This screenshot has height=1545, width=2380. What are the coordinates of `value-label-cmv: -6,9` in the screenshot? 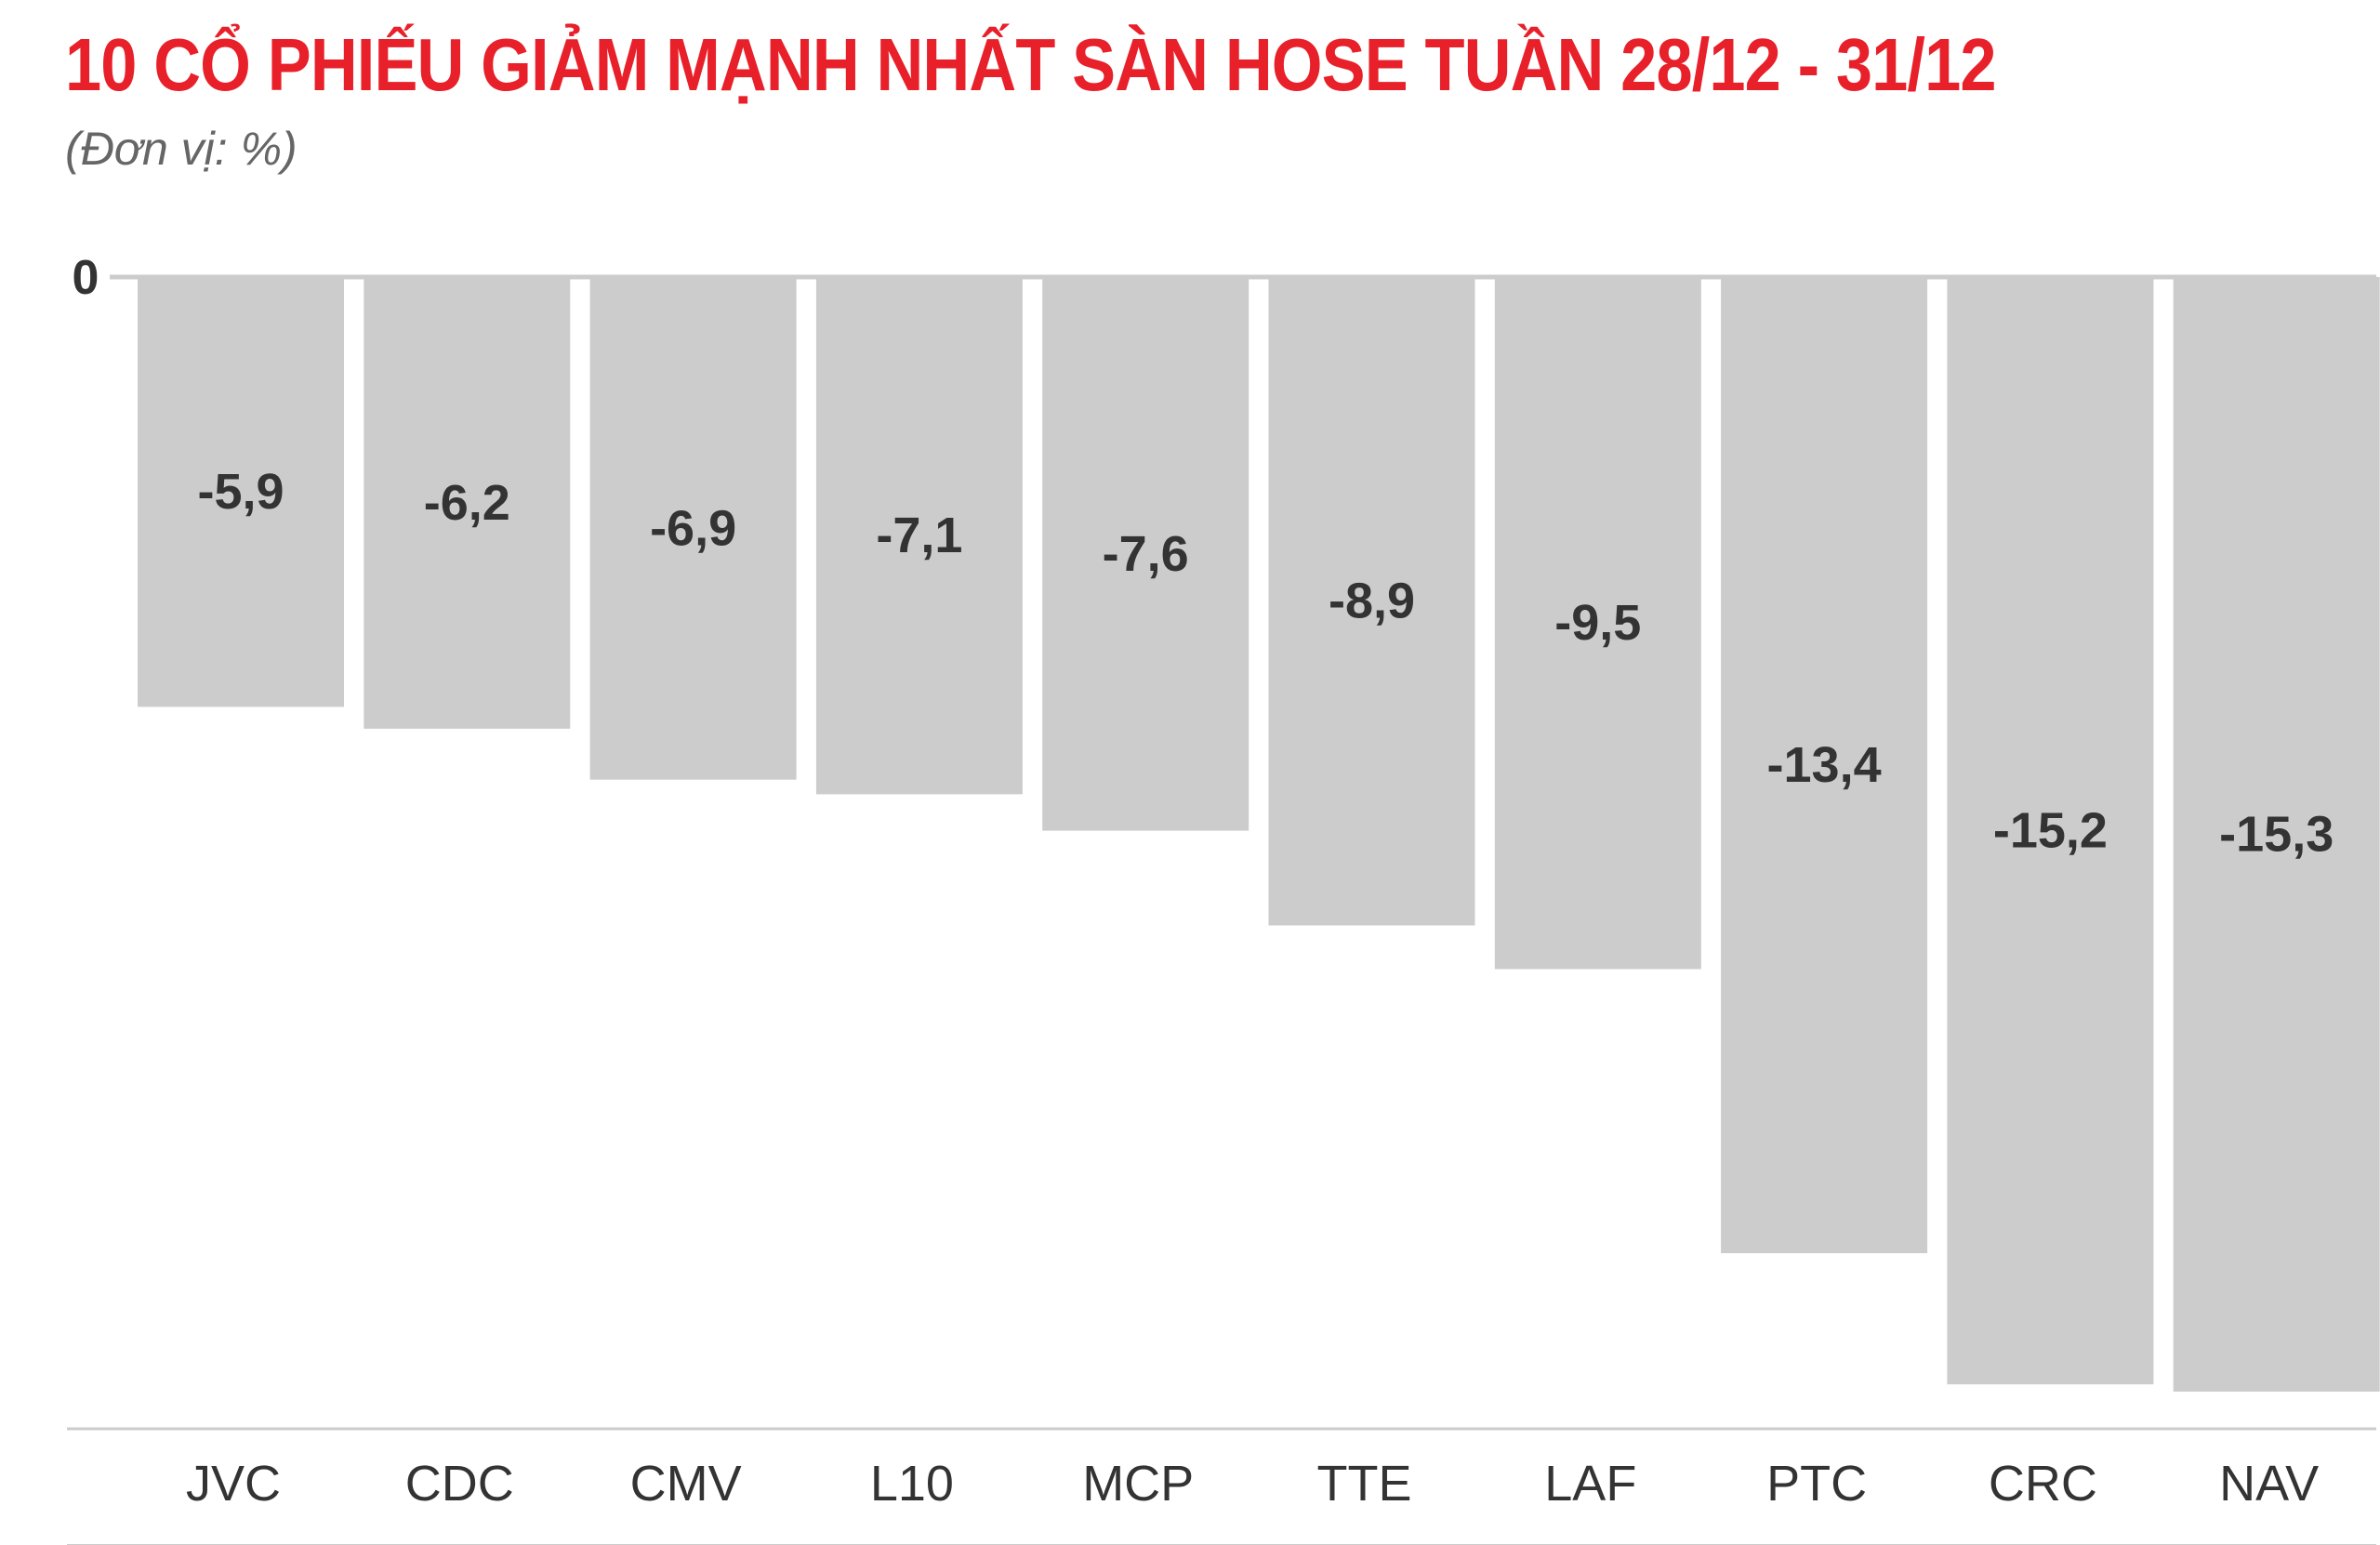 It's located at (693, 528).